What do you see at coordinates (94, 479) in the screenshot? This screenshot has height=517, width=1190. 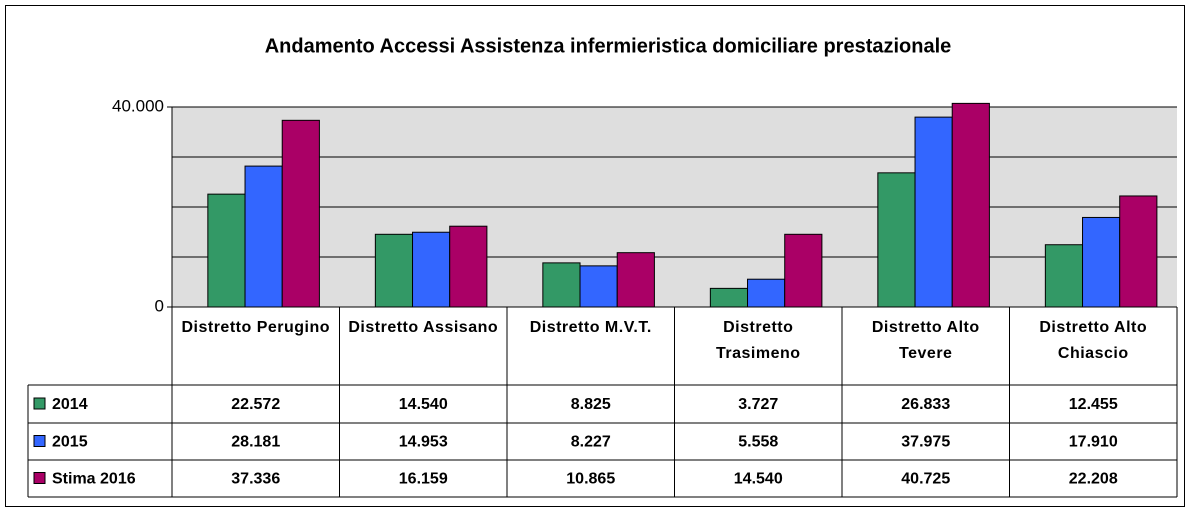 I see `legend-label: Stima 2016` at bounding box center [94, 479].